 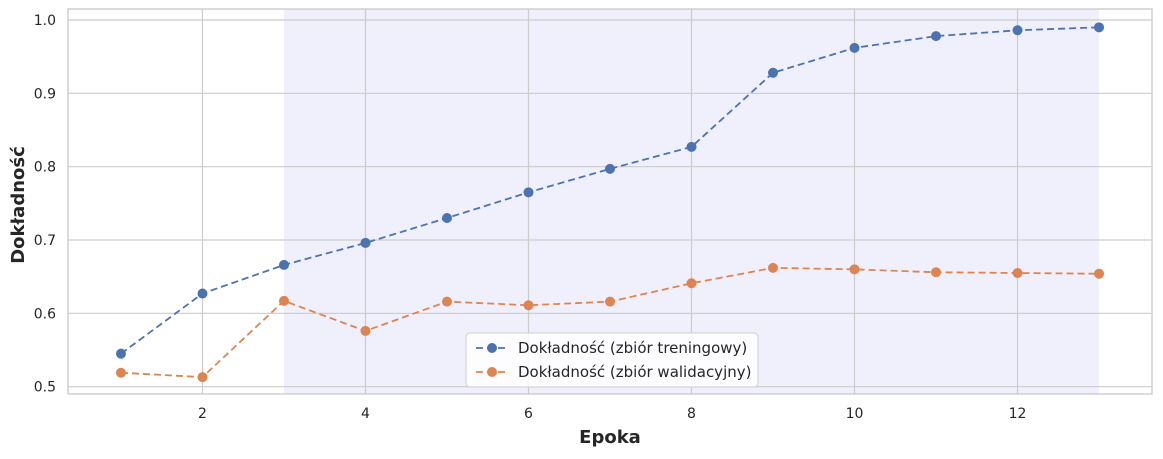 What do you see at coordinates (1018, 414) in the screenshot?
I see `x-tick-label: 12` at bounding box center [1018, 414].